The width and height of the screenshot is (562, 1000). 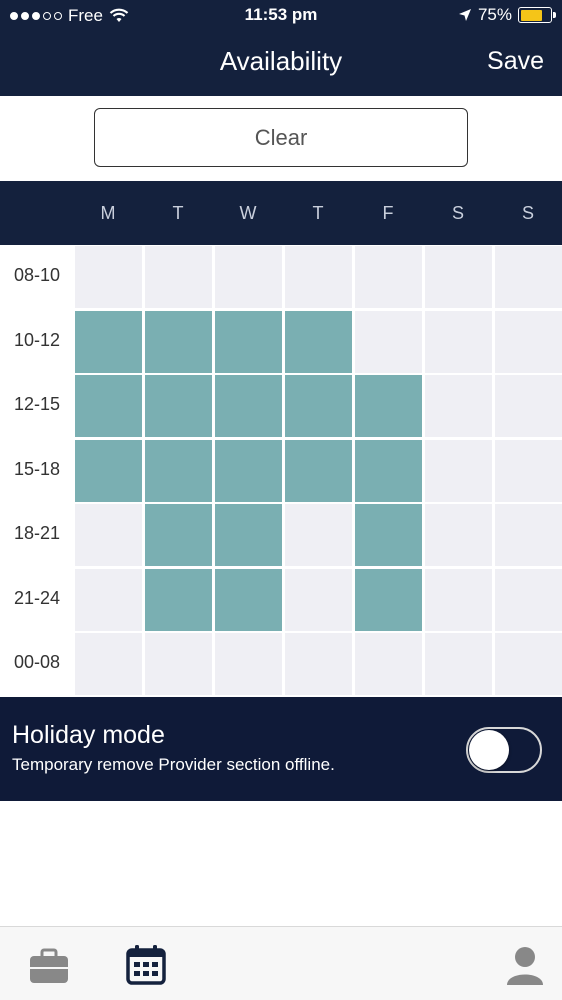 I want to click on tab-jobs, so click(x=49, y=965).